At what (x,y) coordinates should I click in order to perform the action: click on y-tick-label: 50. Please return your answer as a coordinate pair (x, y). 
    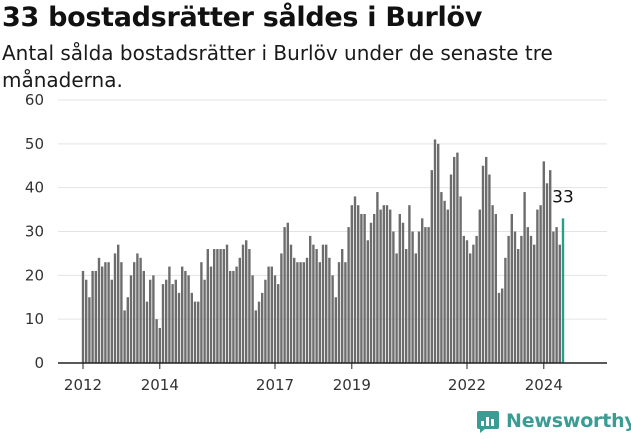
    Looking at the image, I should click on (34, 144).